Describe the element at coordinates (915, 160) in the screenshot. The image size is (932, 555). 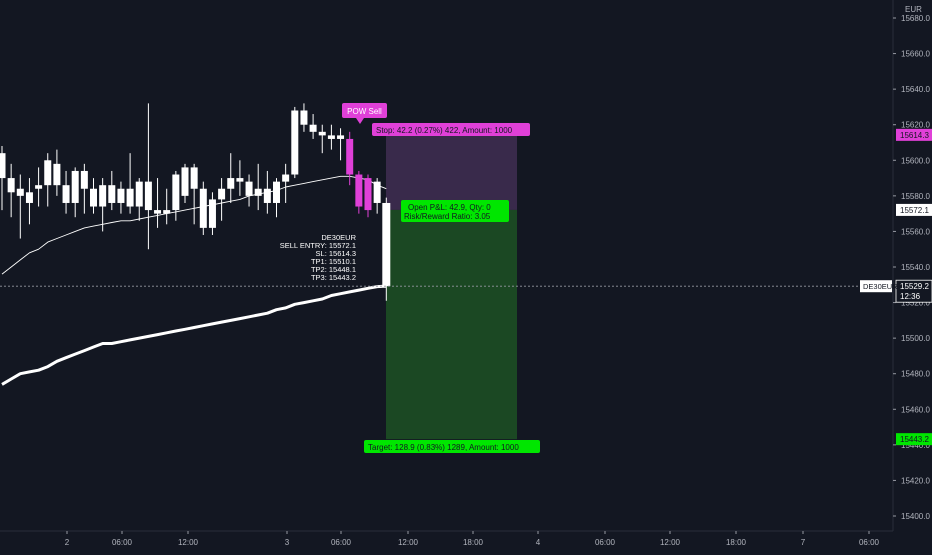
I see `y-tick-label: 15600.0` at that location.